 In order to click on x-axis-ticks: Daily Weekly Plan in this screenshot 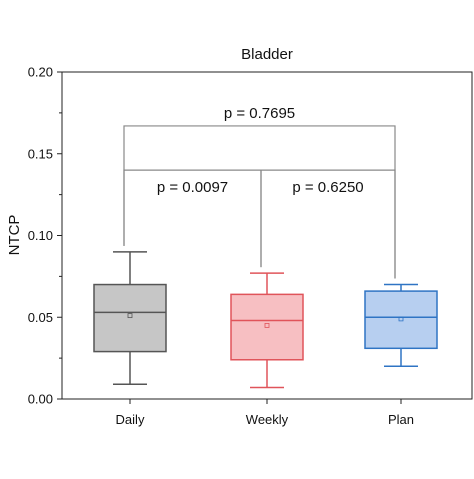, I will do `click(265, 413)`.